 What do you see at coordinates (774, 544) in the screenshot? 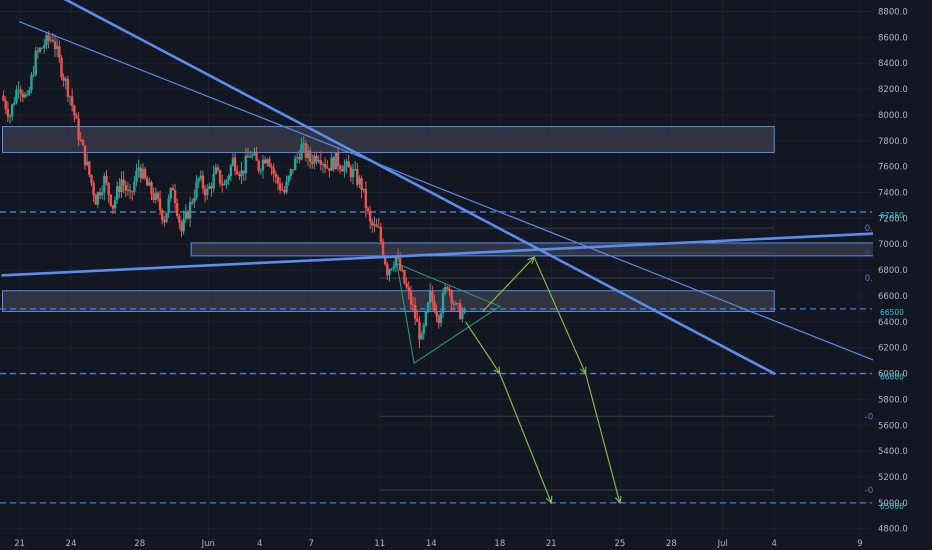
I see `time-tick-label-13: 4` at bounding box center [774, 544].